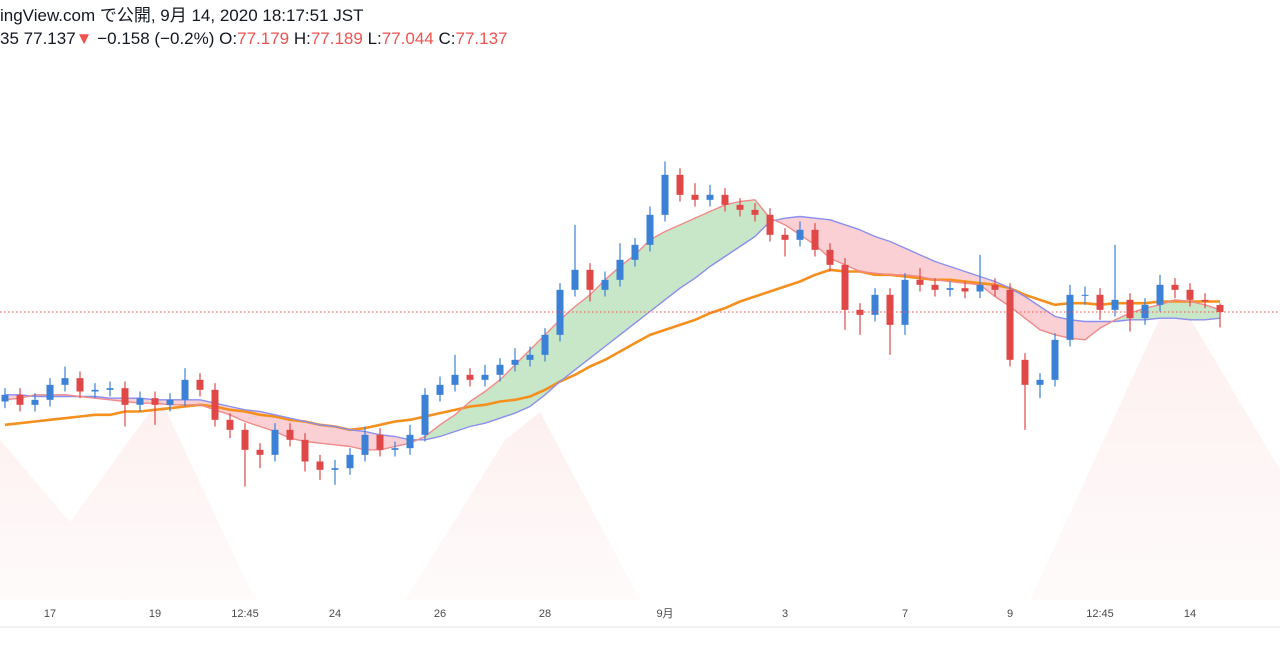  Describe the element at coordinates (49, 38) in the screenshot. I see `last-price: 77.137` at that location.